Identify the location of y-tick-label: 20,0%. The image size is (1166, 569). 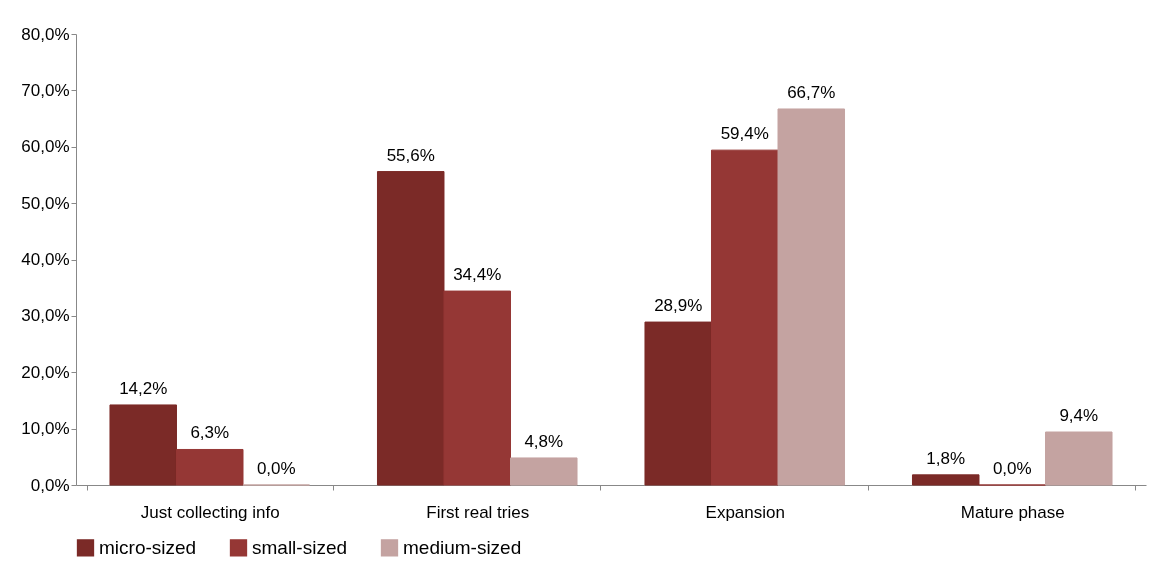
(45, 372).